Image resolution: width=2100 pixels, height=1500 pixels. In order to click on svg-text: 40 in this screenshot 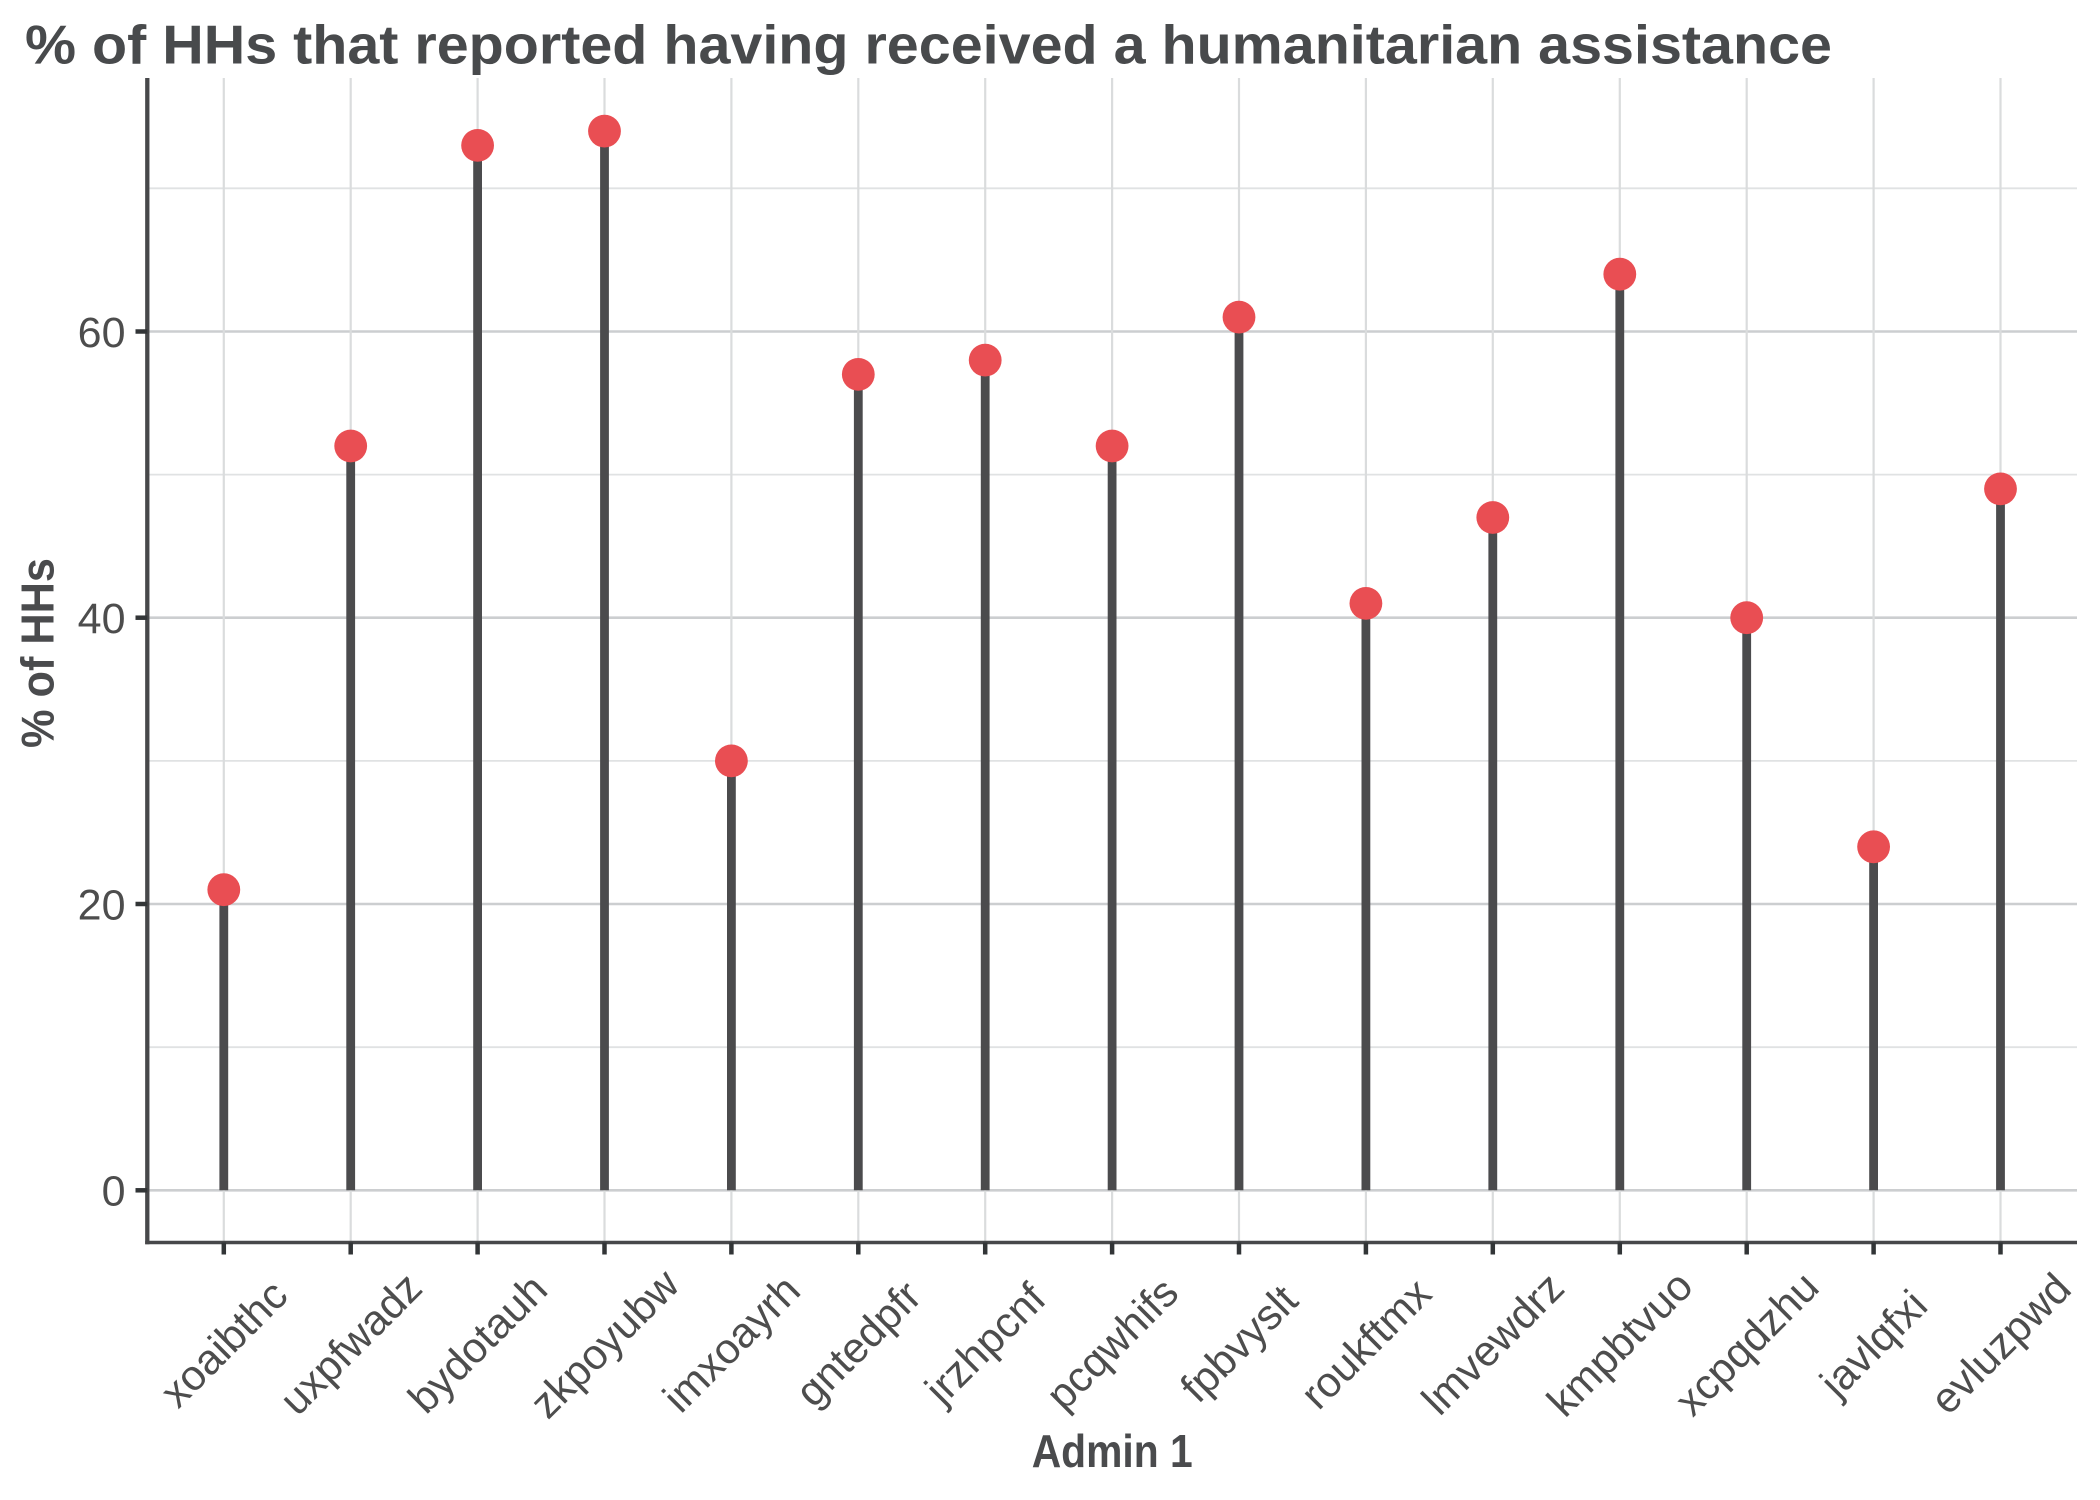, I will do `click(102, 619)`.